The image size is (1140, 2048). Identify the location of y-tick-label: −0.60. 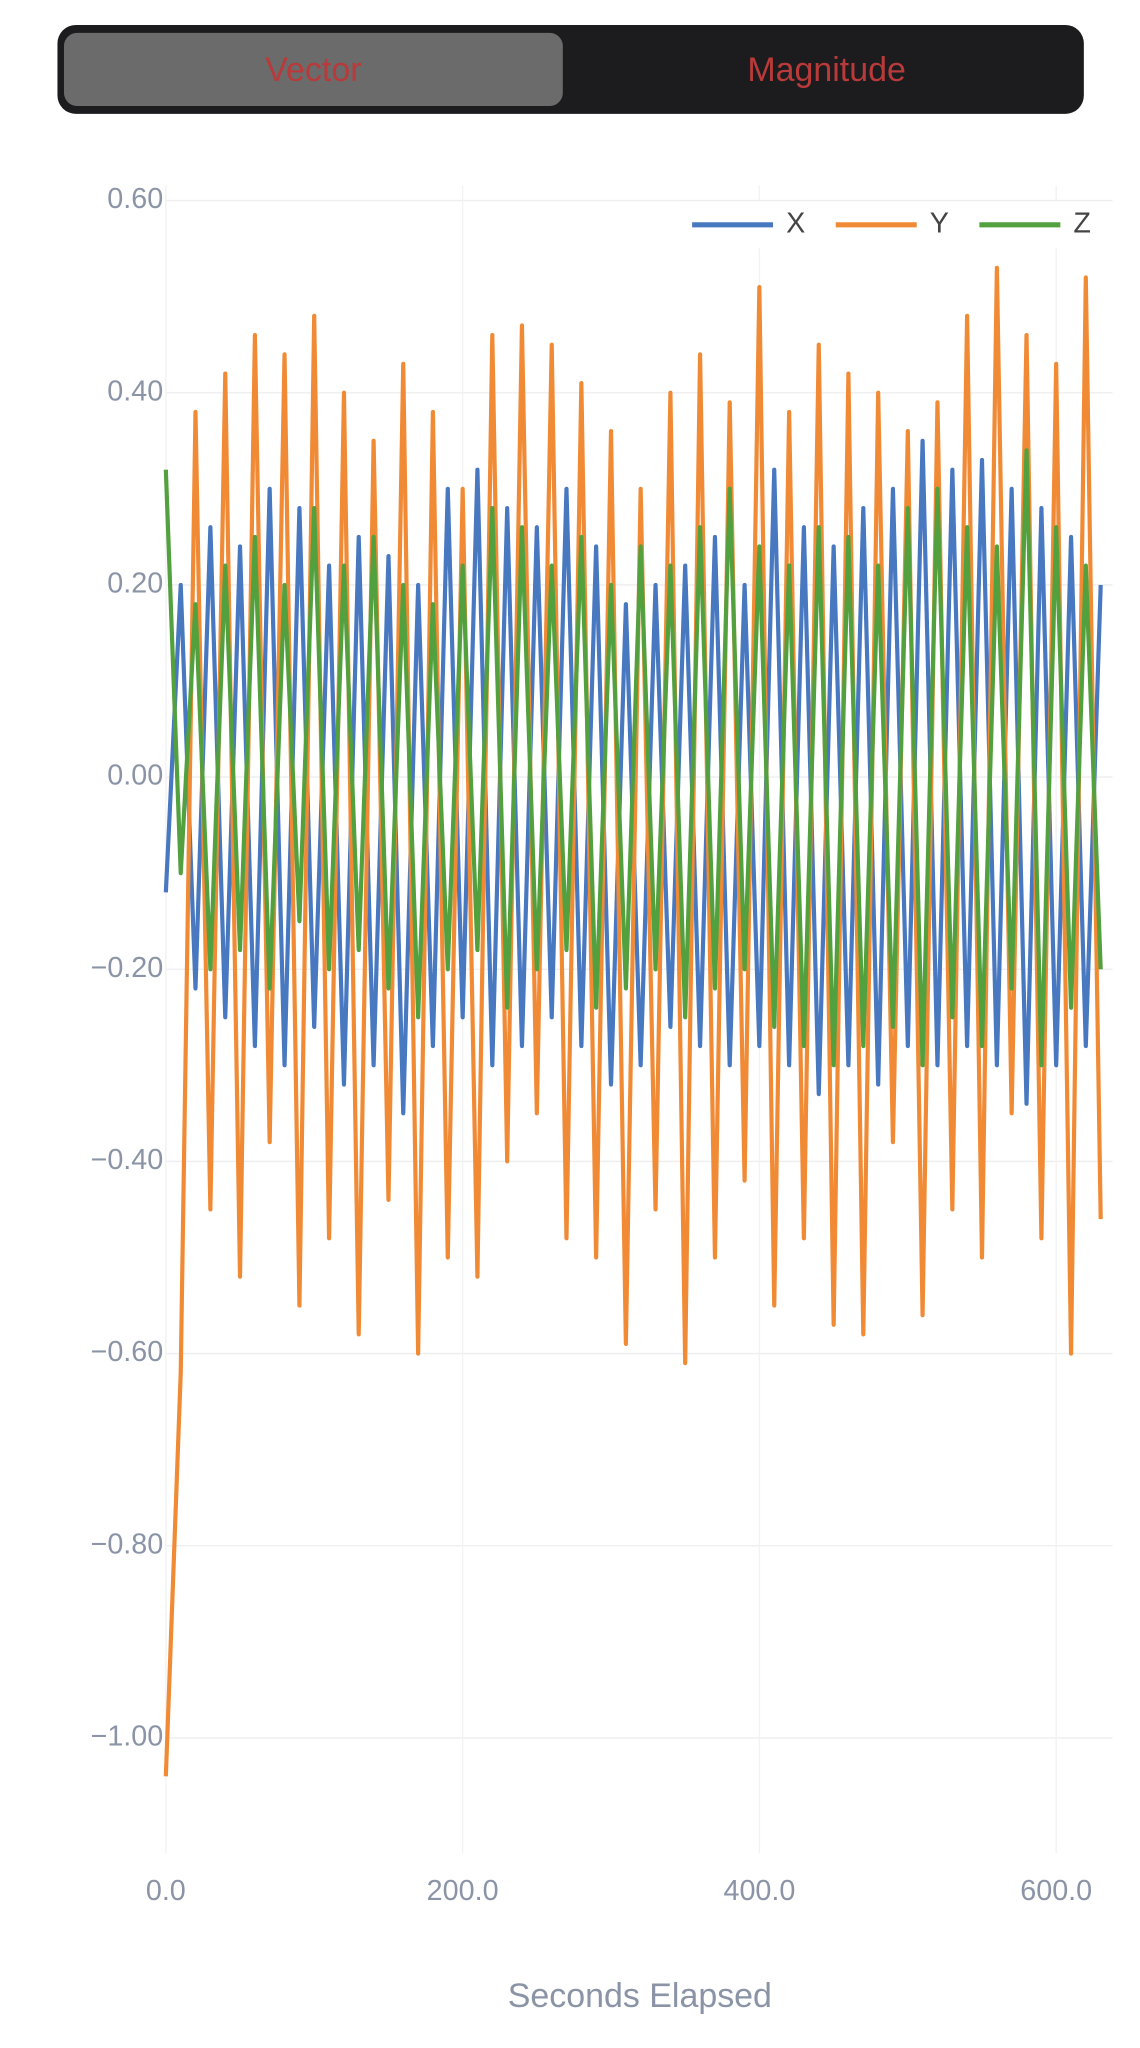
(127, 1352).